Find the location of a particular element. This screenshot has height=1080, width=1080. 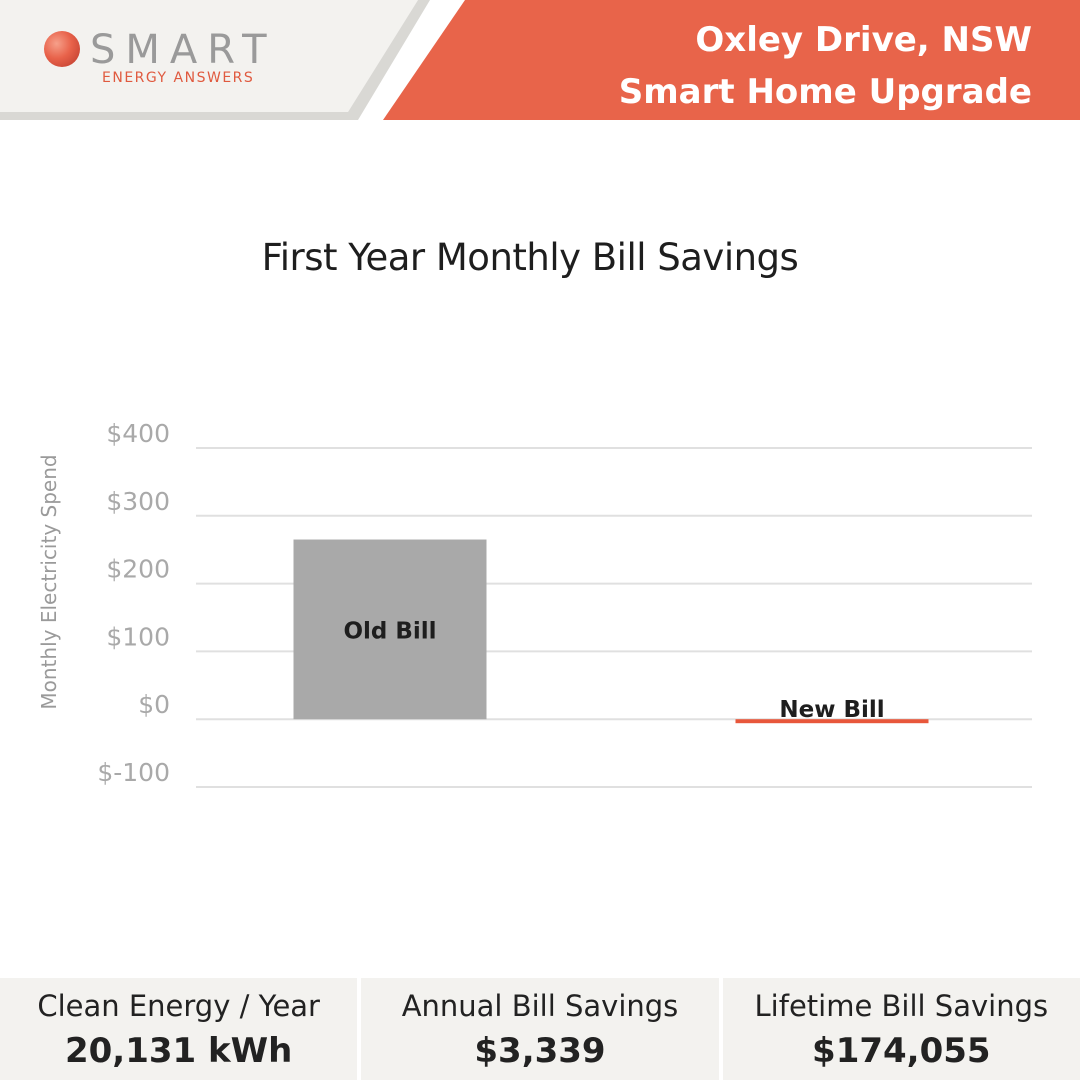

brand-tagline: ENERGY ANSWERS is located at coordinates (178, 78).